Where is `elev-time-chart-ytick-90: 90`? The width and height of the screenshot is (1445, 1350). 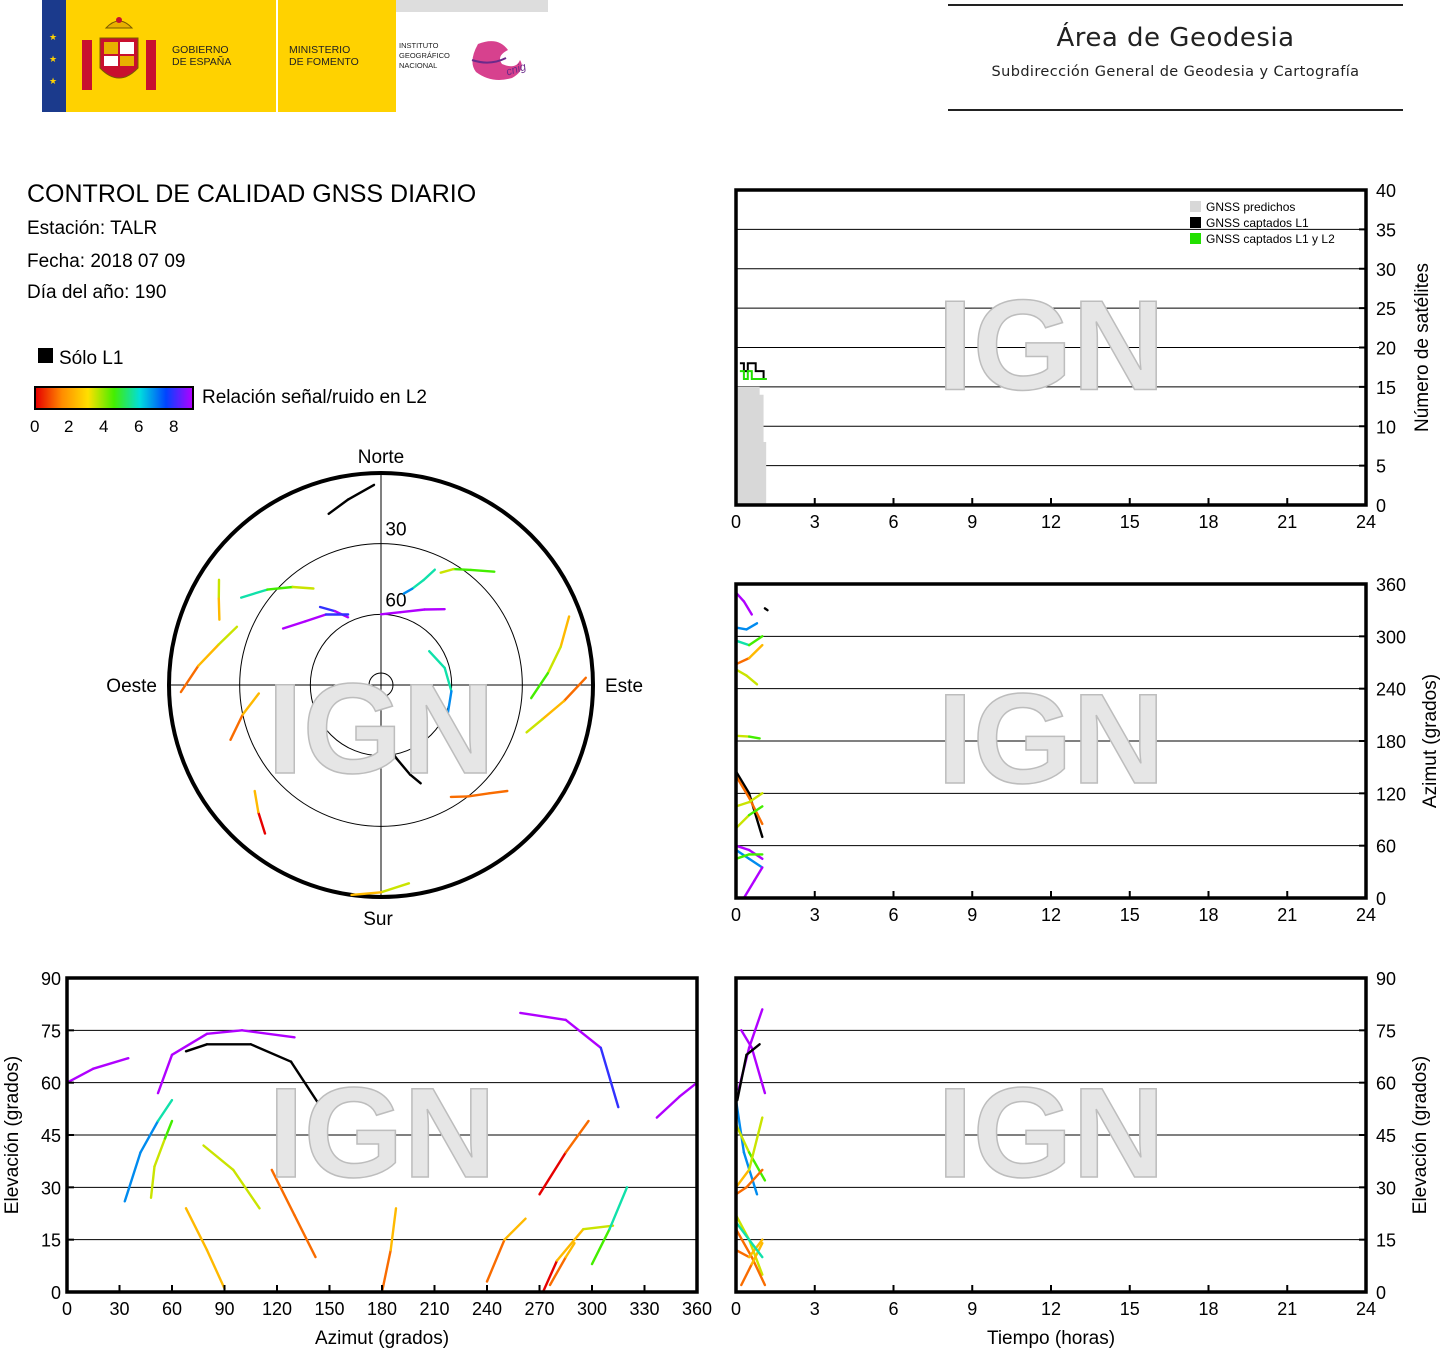
elev-time-chart-ytick-90: 90 is located at coordinates (1386, 979).